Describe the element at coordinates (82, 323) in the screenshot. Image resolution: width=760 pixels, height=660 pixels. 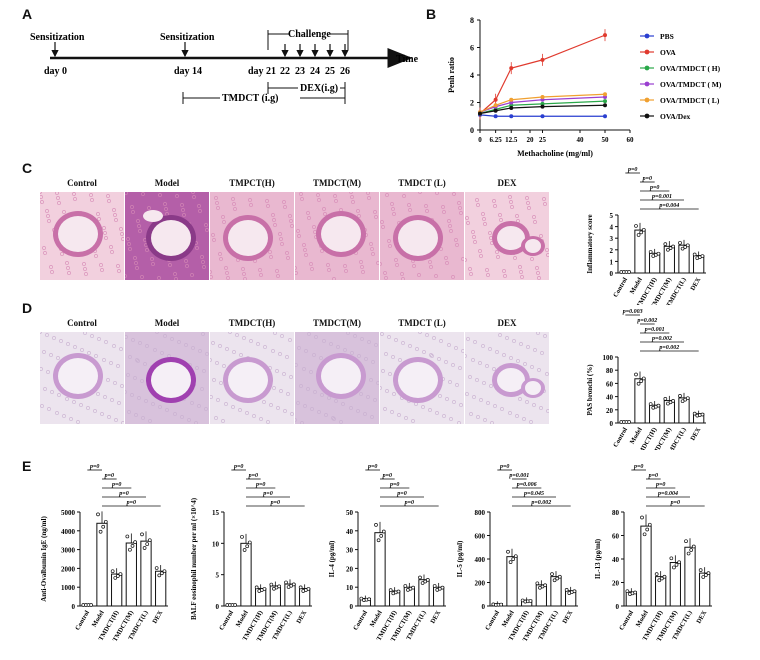
I see `micrograph-title: Control` at that location.